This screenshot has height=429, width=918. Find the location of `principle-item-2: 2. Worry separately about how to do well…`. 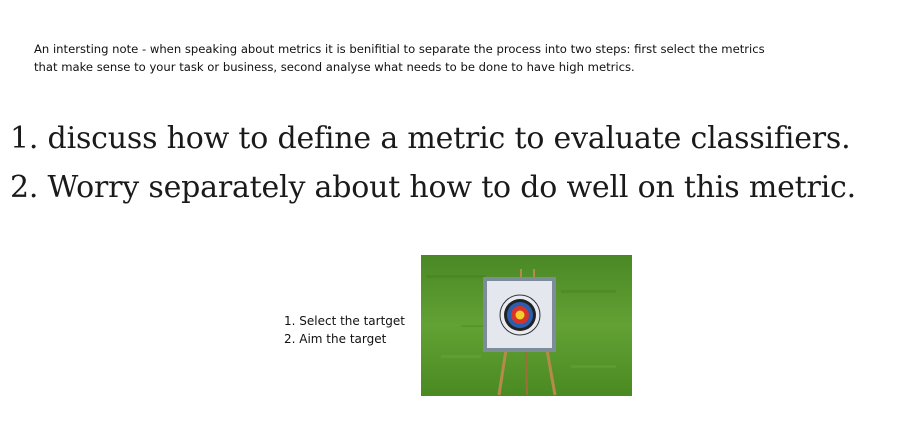

principle-item-2: 2. Worry separately about how to do well… is located at coordinates (433, 187).